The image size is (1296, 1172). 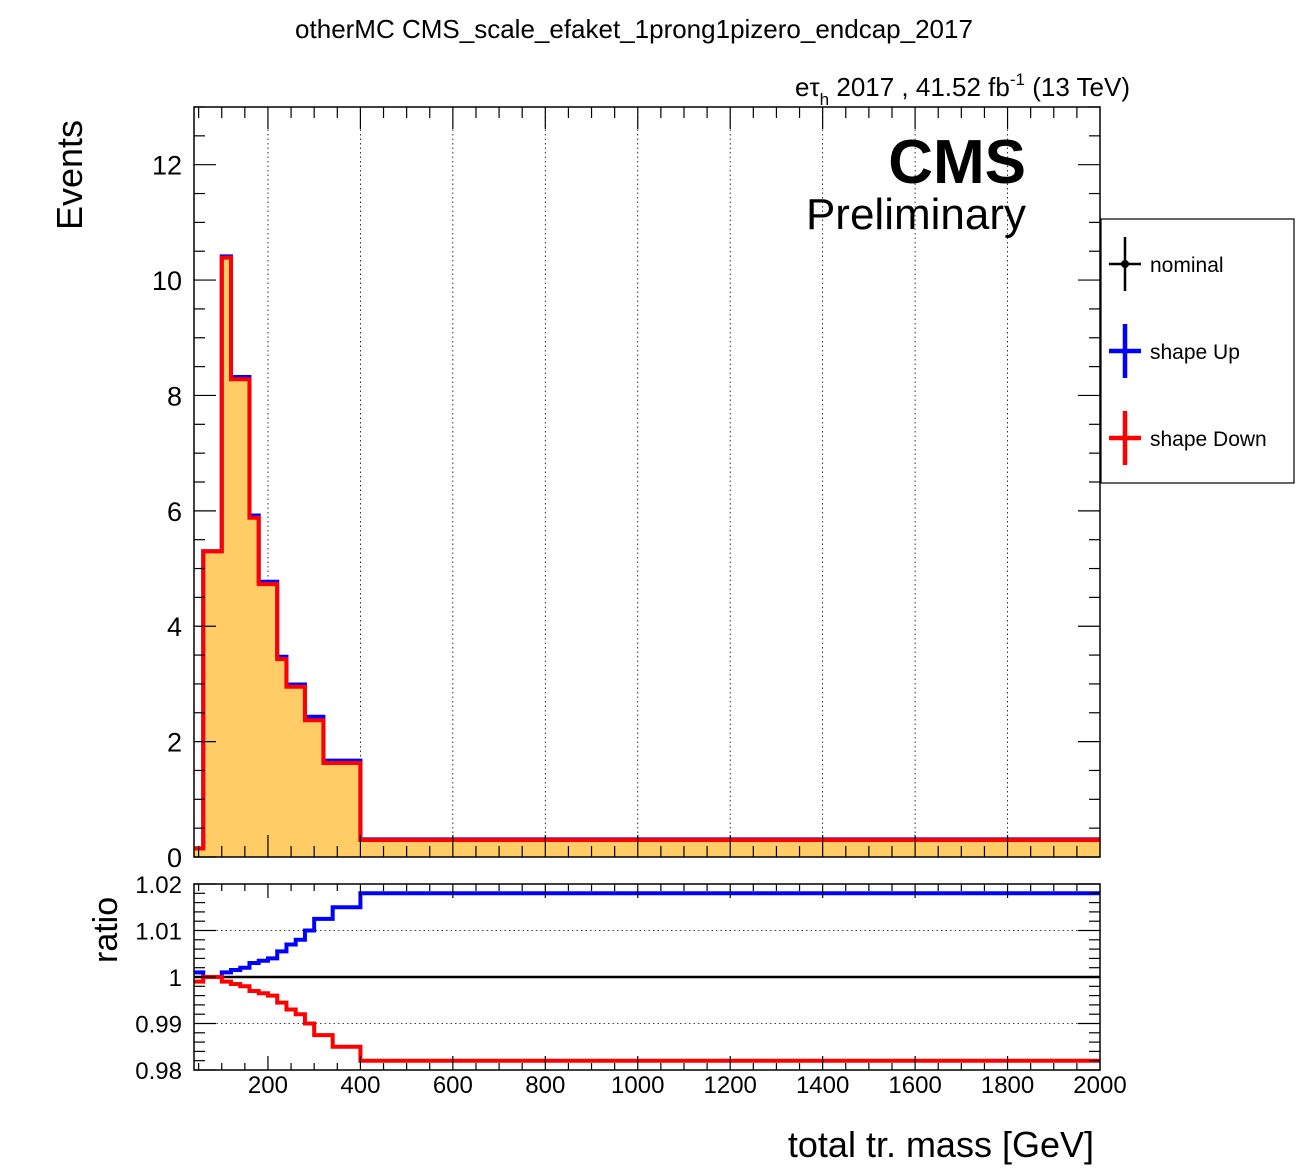 I want to click on legend: nominal shape Up shape Down, so click(x=1197, y=351).